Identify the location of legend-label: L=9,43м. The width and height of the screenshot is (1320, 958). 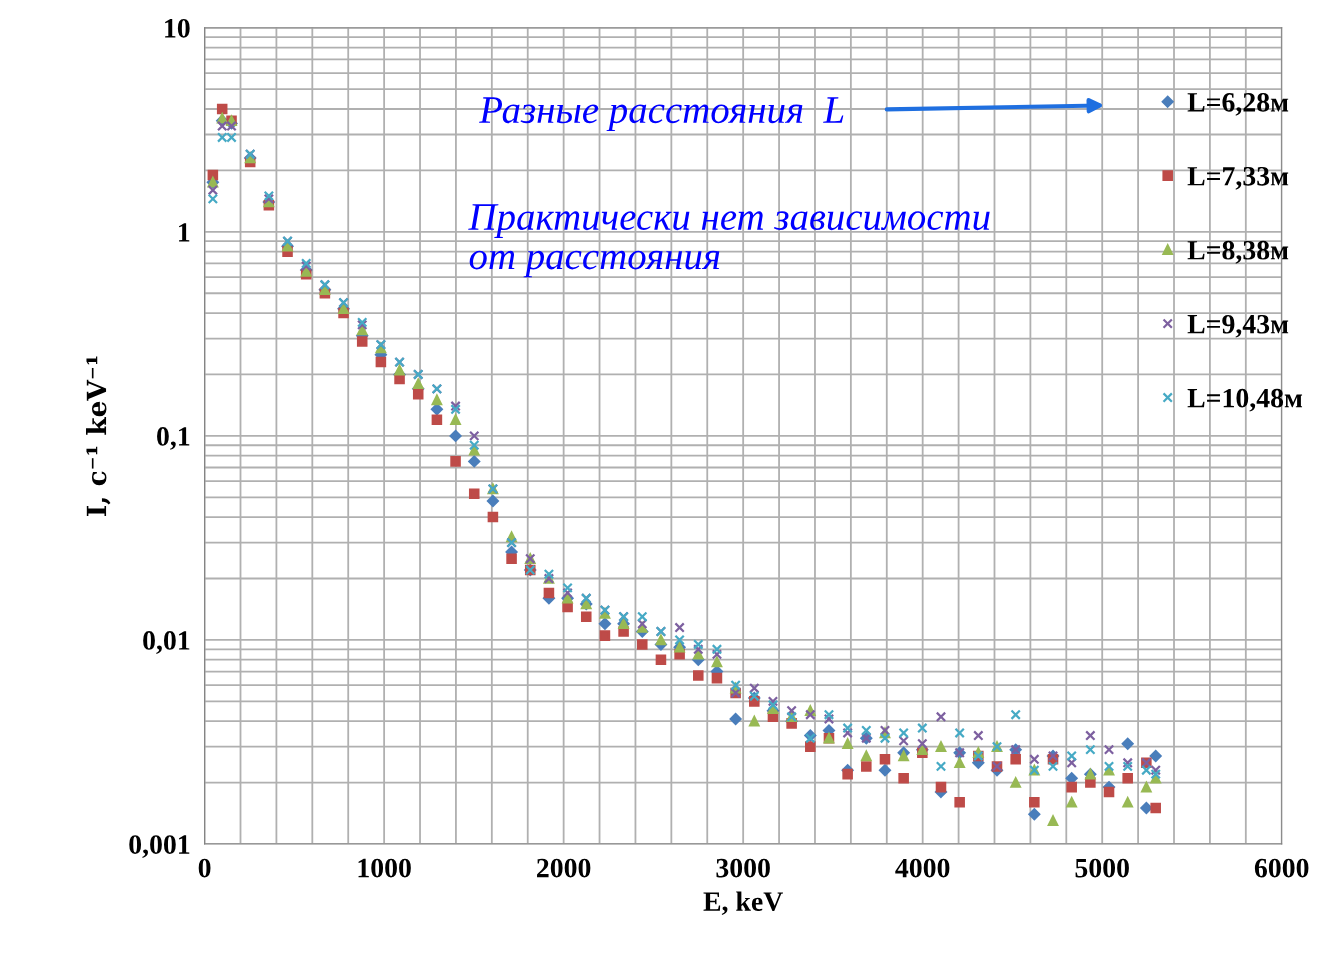
(1238, 326).